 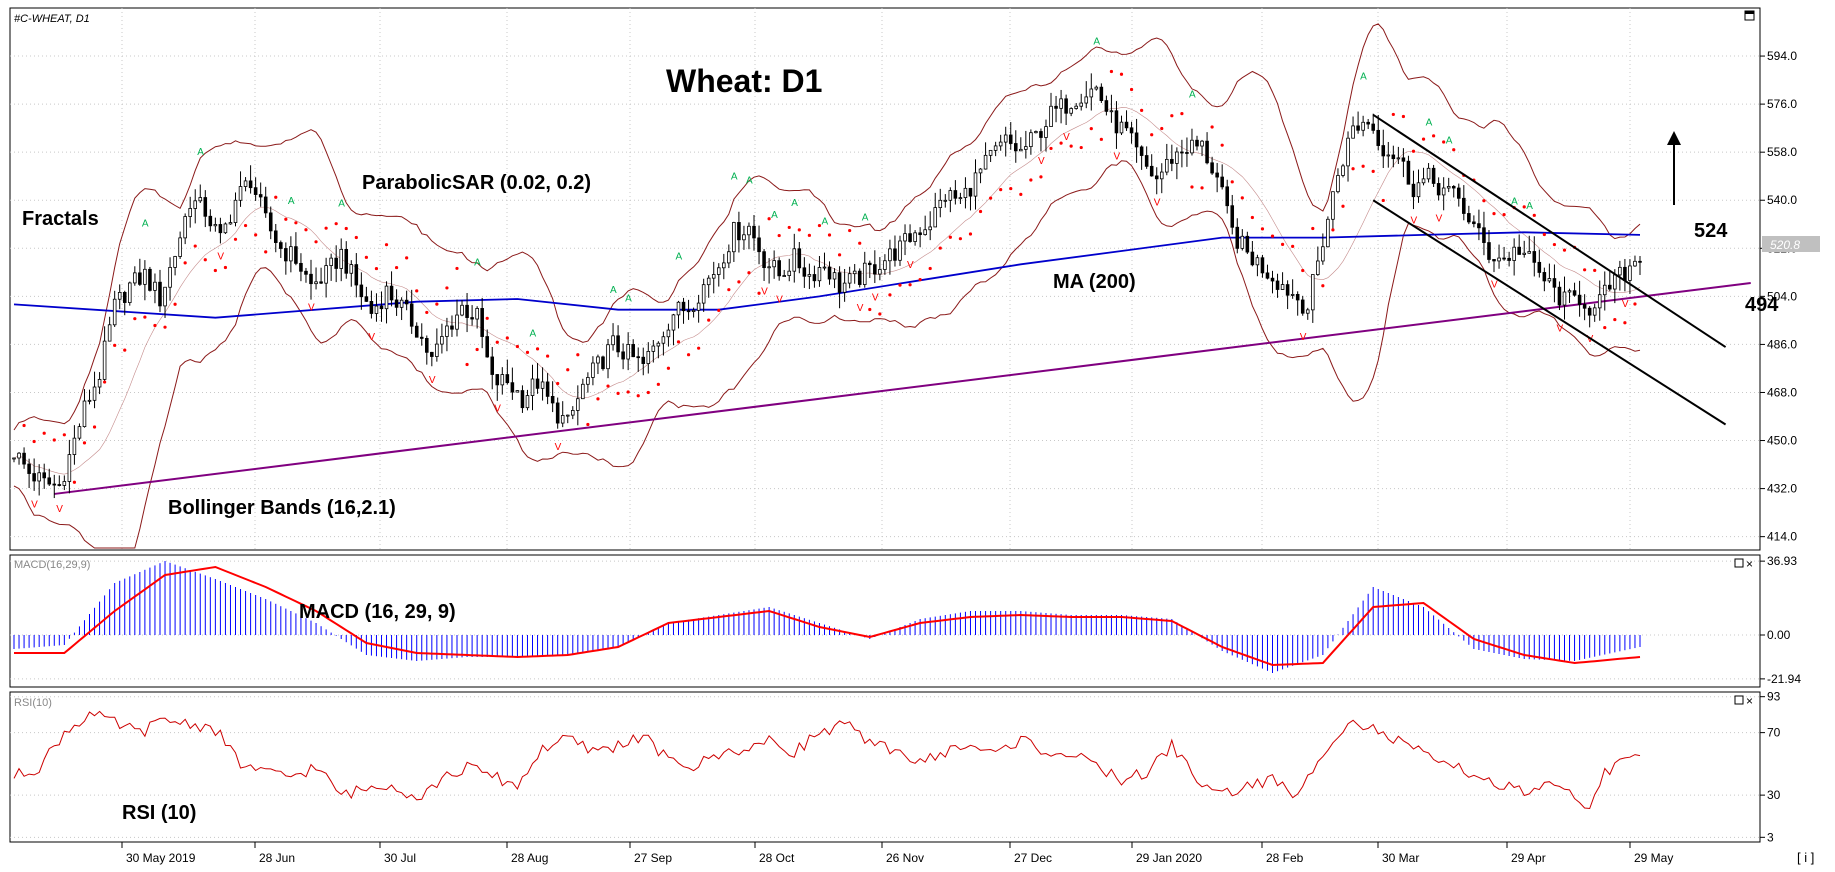 I want to click on rsi-restore-icon, so click(x=1739, y=700).